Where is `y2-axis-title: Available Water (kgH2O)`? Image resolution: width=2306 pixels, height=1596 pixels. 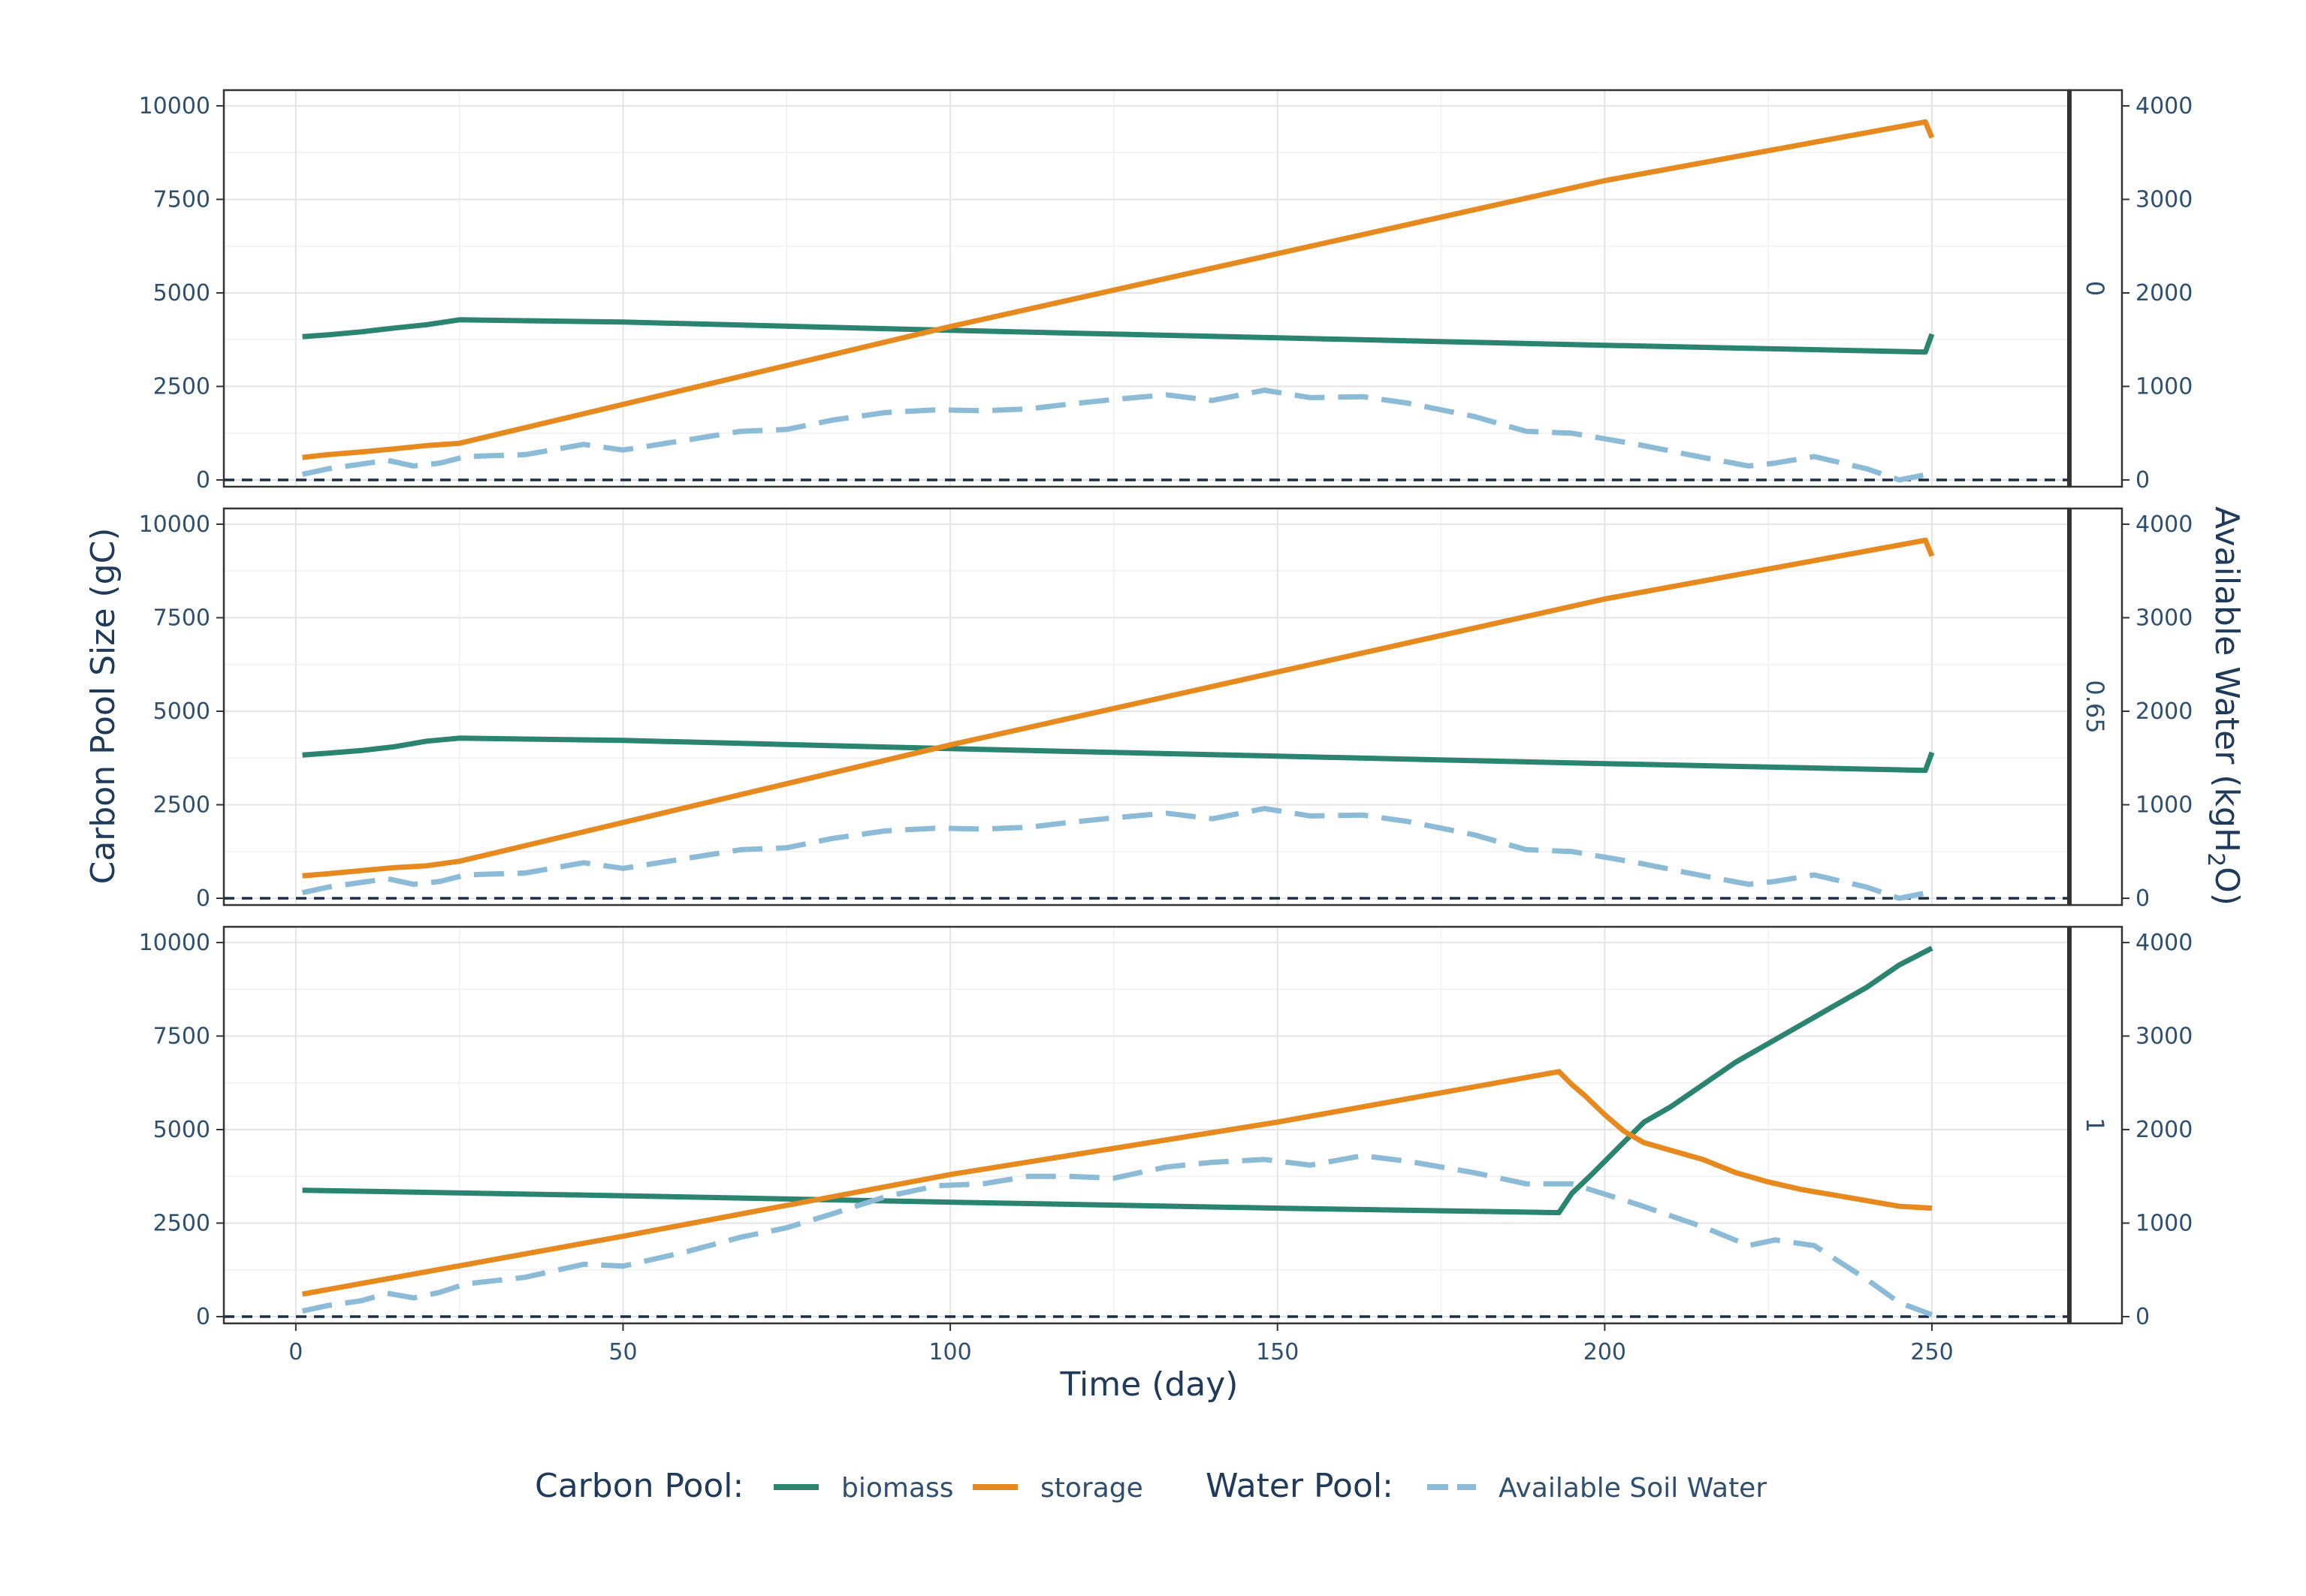 y2-axis-title: Available Water (kgH2O) is located at coordinates (2224, 706).